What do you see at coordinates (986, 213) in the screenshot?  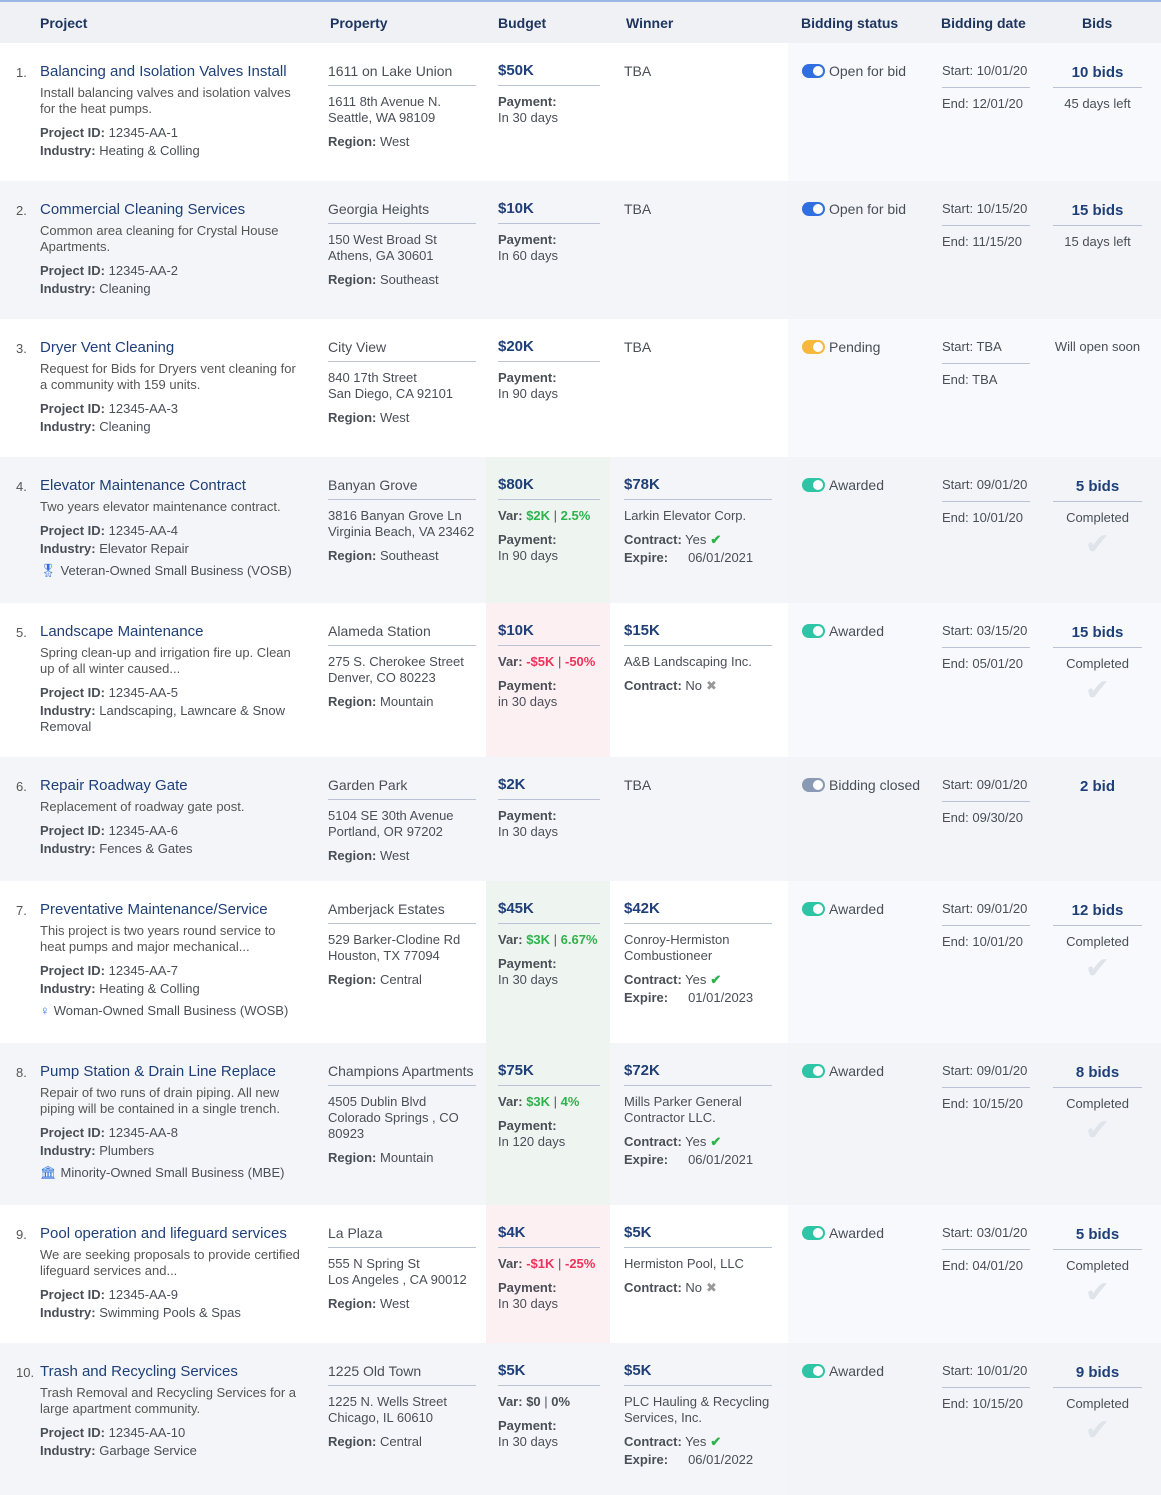 I see `start-date: Start: 10/15/20` at bounding box center [986, 213].